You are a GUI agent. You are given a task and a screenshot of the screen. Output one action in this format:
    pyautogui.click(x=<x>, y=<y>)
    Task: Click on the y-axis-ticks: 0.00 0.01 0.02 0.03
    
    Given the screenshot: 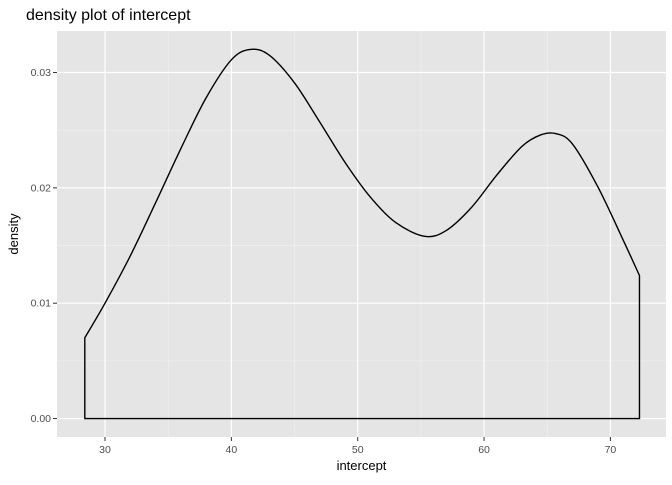 What is the action you would take?
    pyautogui.click(x=44, y=246)
    